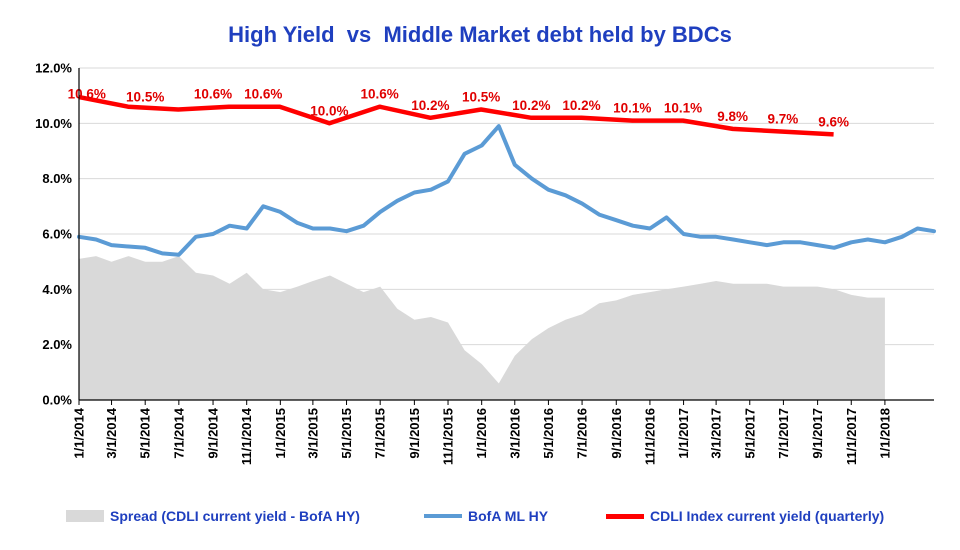 Image resolution: width=960 pixels, height=550 pixels. What do you see at coordinates (329, 110) in the screenshot?
I see `cdli-data-label: 10.0%` at bounding box center [329, 110].